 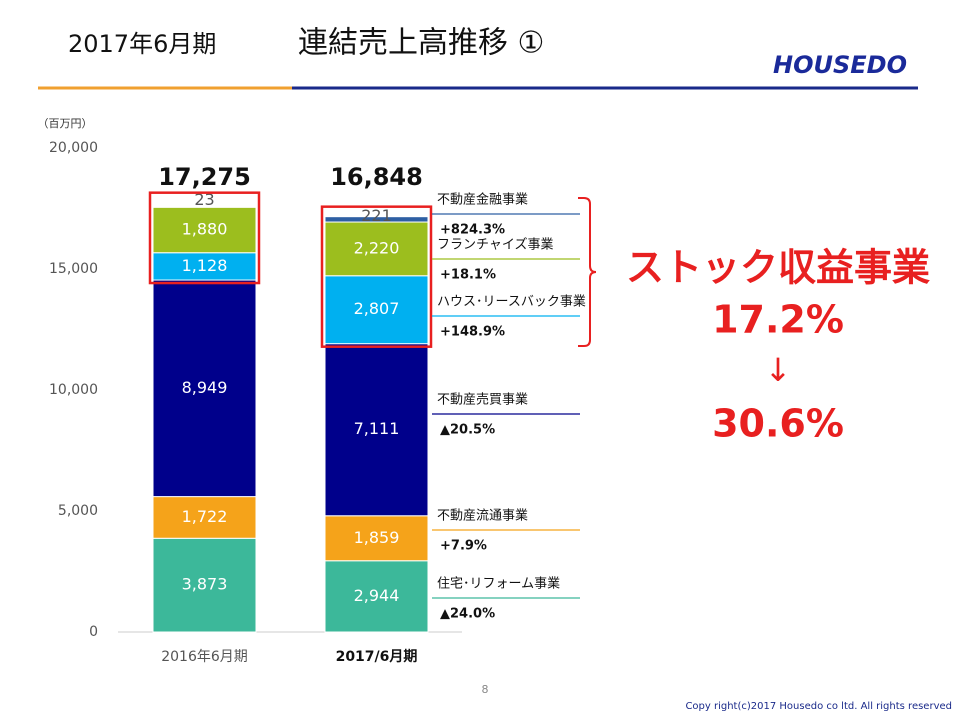 What do you see at coordinates (495, 245) in the screenshot?
I see `legend-label: フランチャイズ事業` at bounding box center [495, 245].